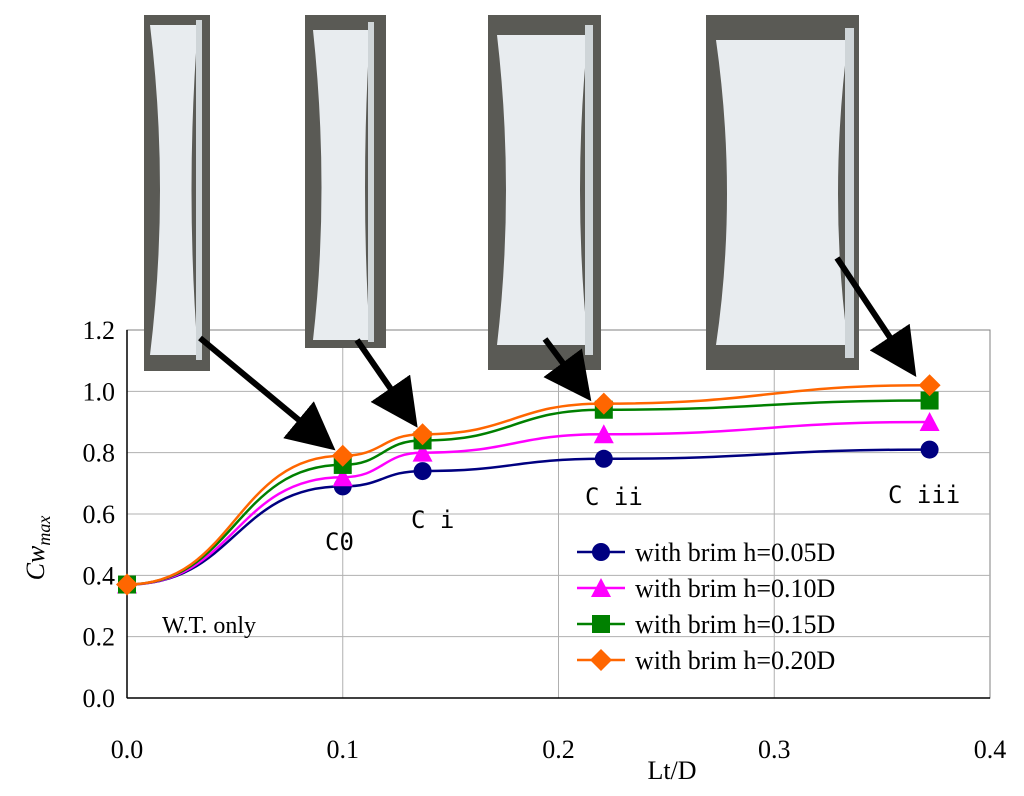 The image size is (1024, 796). I want to click on y-tick-label: 0.6, so click(99, 514).